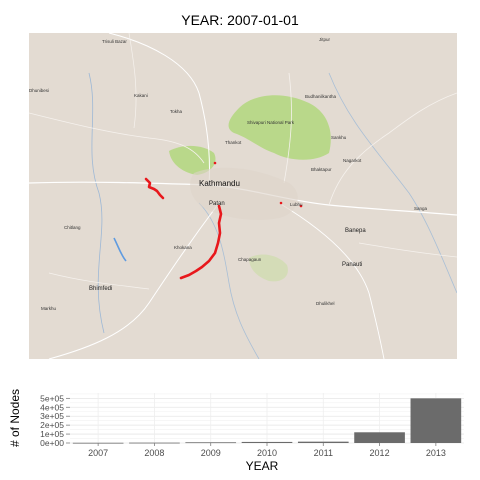 This screenshot has width=480, height=480. Describe the element at coordinates (379, 437) in the screenshot. I see `bar-2012` at that location.